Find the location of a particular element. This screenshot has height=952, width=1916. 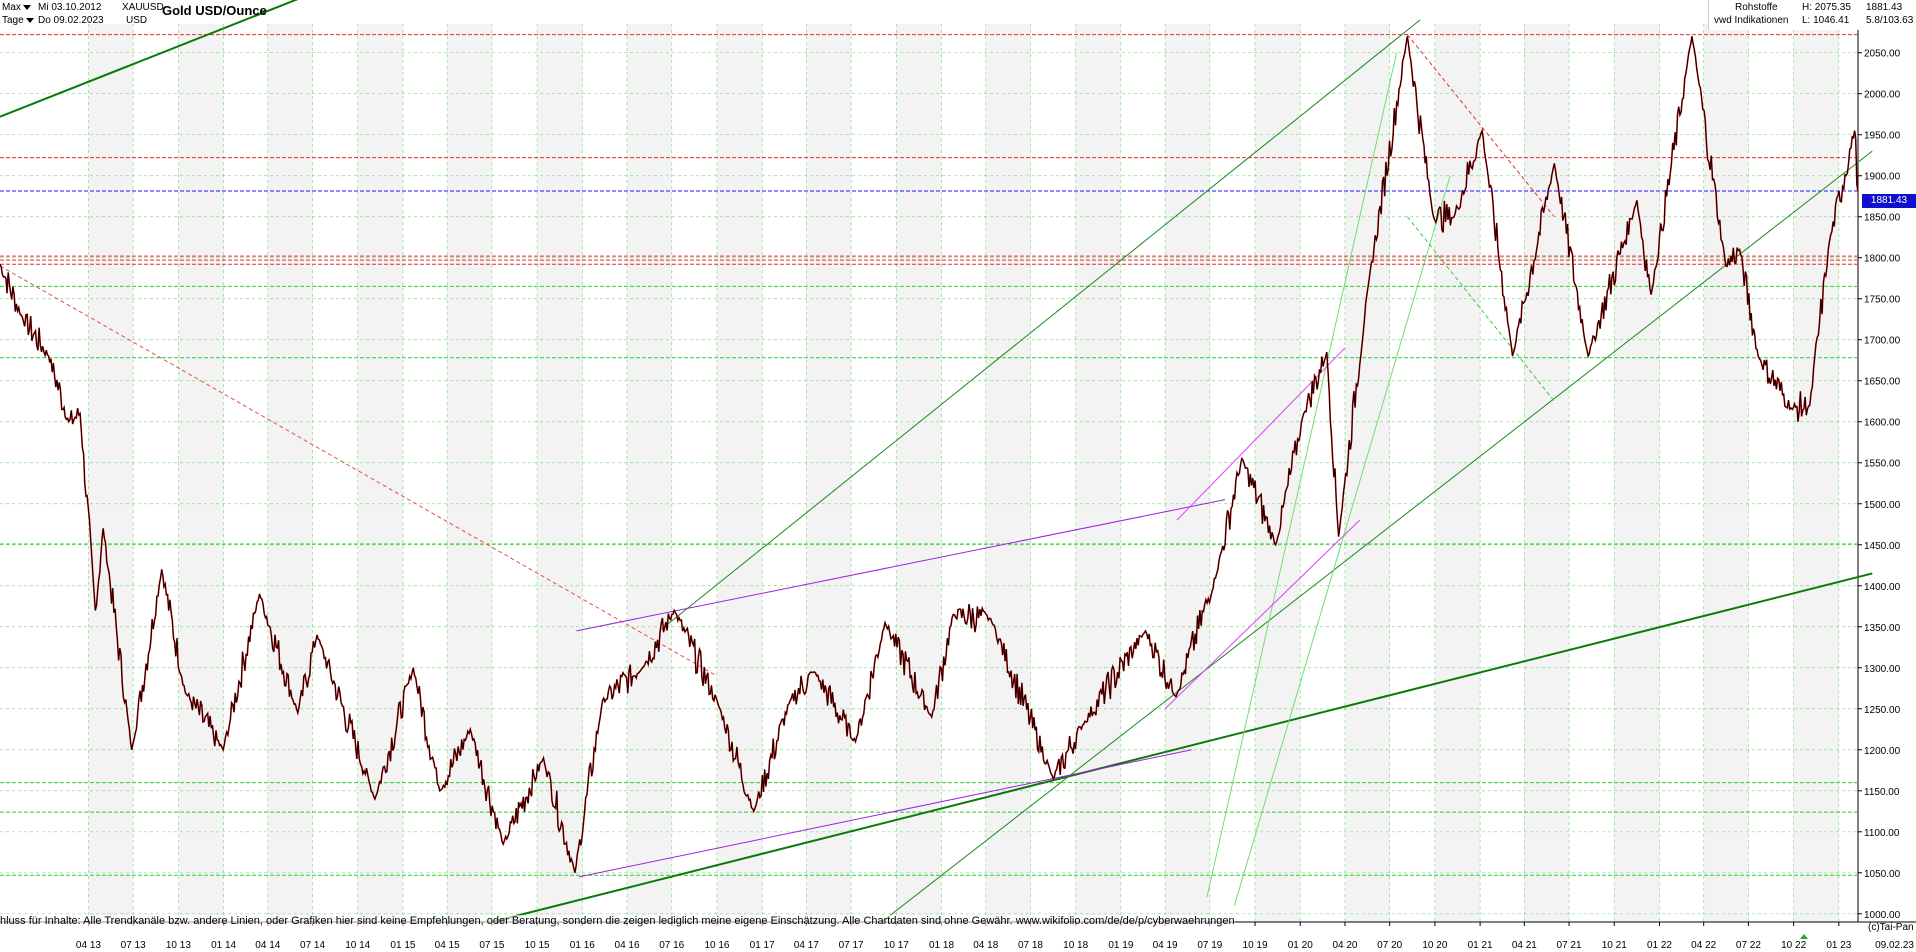

y-tick-label: 1250.00 is located at coordinates (1882, 710).